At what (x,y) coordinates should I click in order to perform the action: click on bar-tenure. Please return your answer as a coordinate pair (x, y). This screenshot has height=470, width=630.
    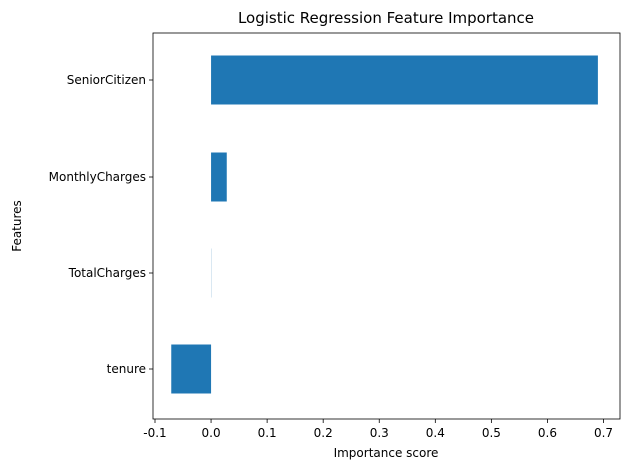
    Looking at the image, I should click on (191, 369).